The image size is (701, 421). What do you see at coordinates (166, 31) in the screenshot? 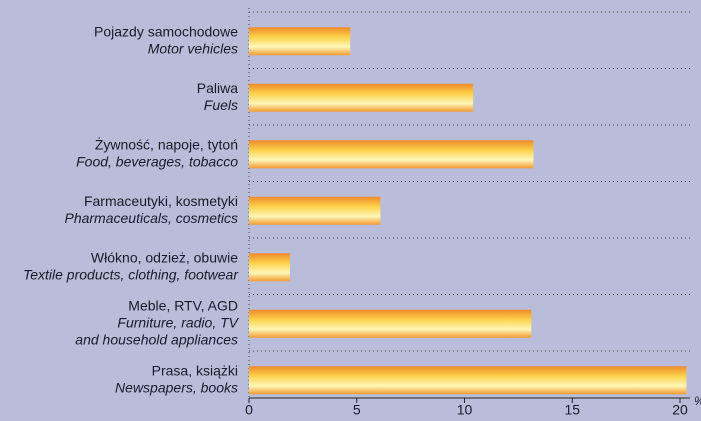
I see `category-label: Pojazdy samochodowe` at bounding box center [166, 31].